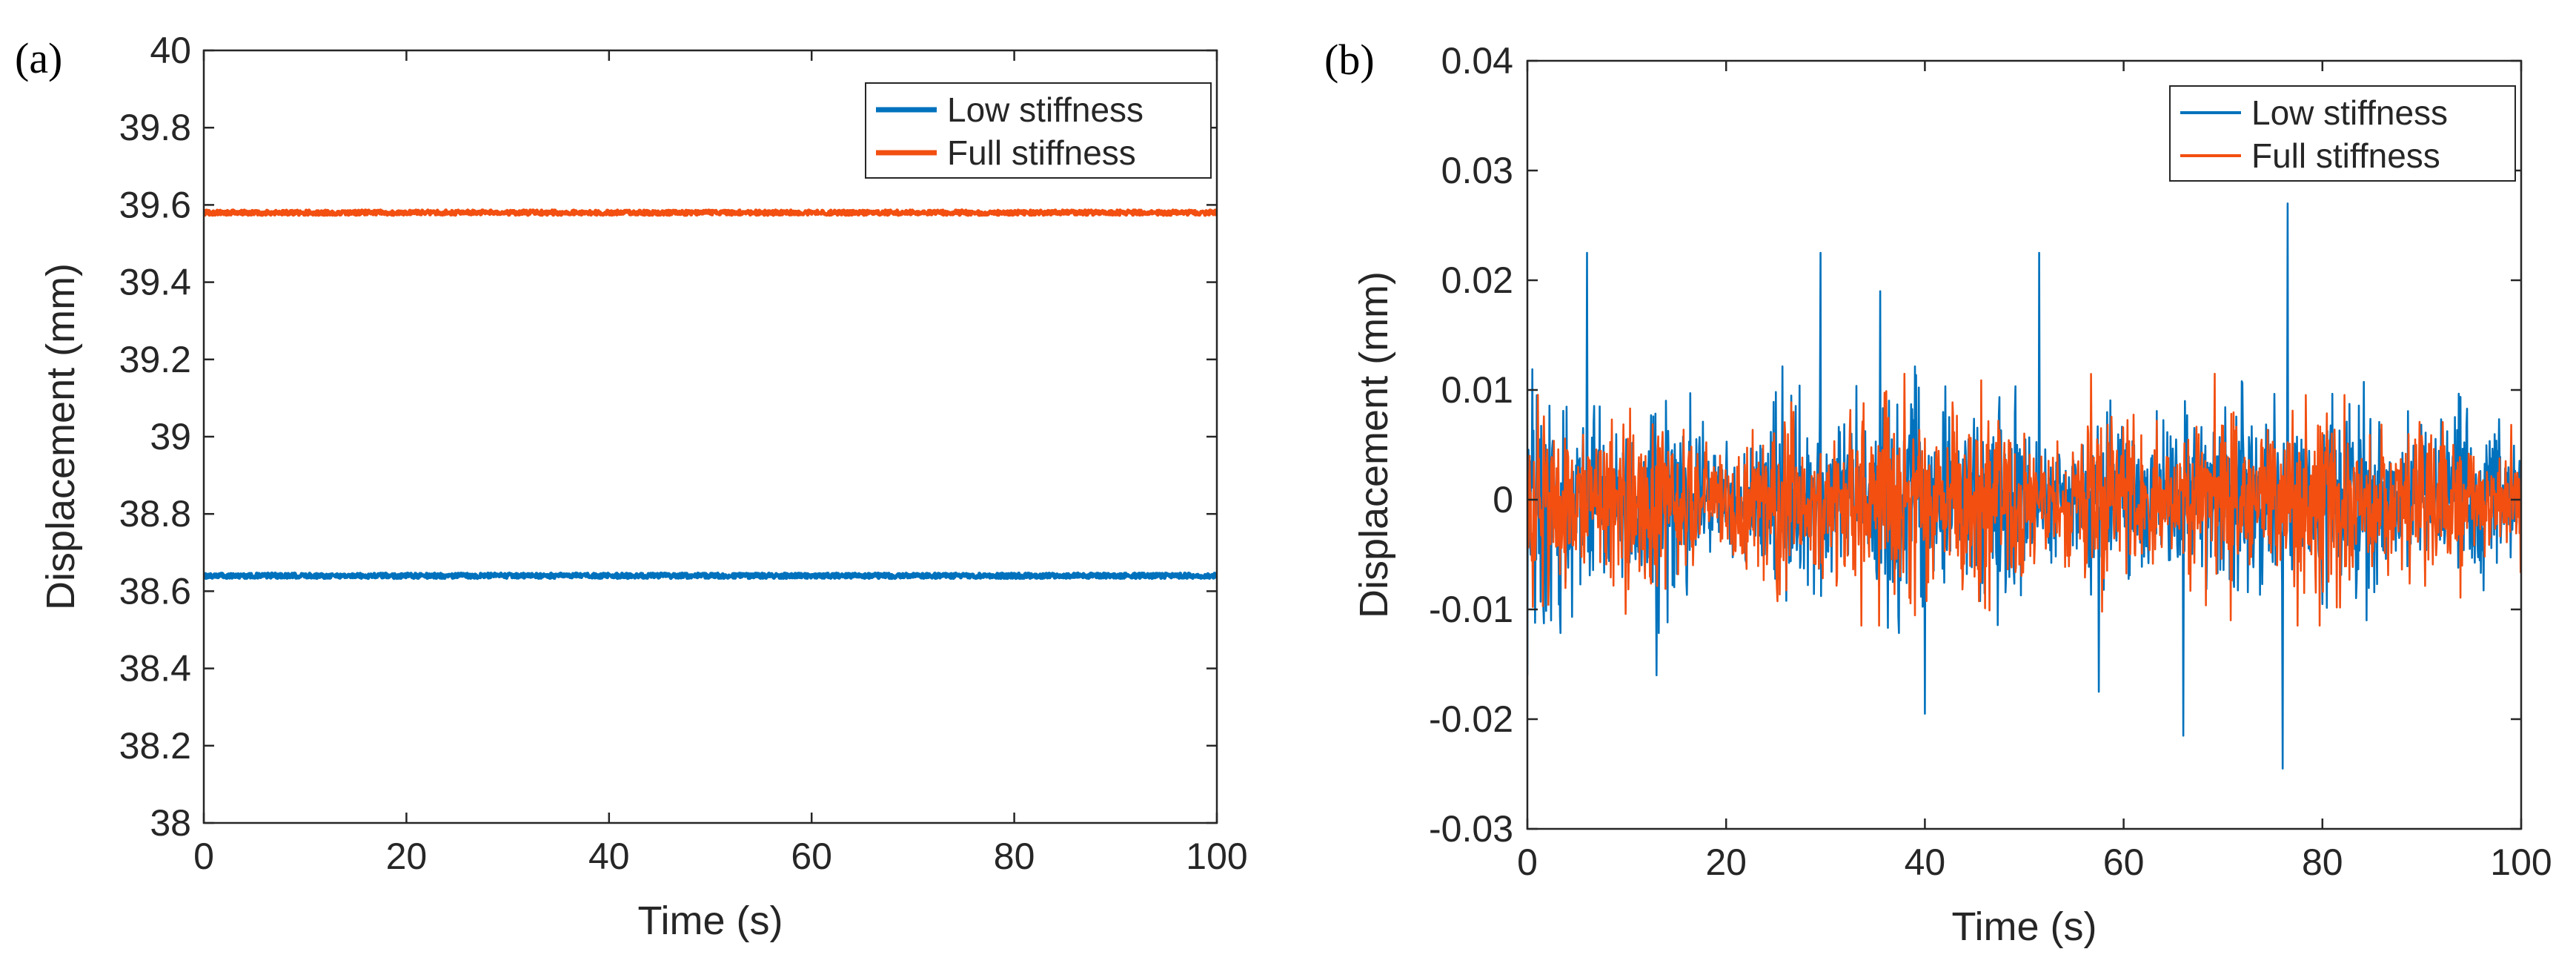 The width and height of the screenshot is (2576, 969). Describe the element at coordinates (710, 576) in the screenshot. I see `series-line-low-stiffness` at that location.